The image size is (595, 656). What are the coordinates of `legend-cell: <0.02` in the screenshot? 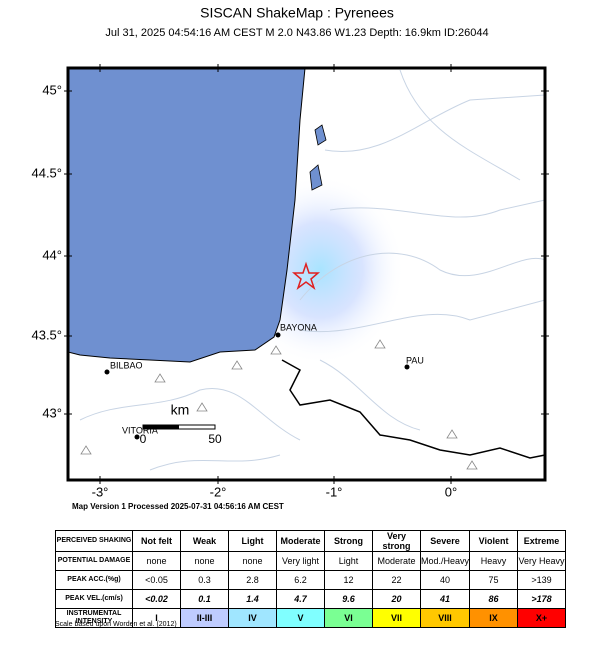 It's located at (156, 599).